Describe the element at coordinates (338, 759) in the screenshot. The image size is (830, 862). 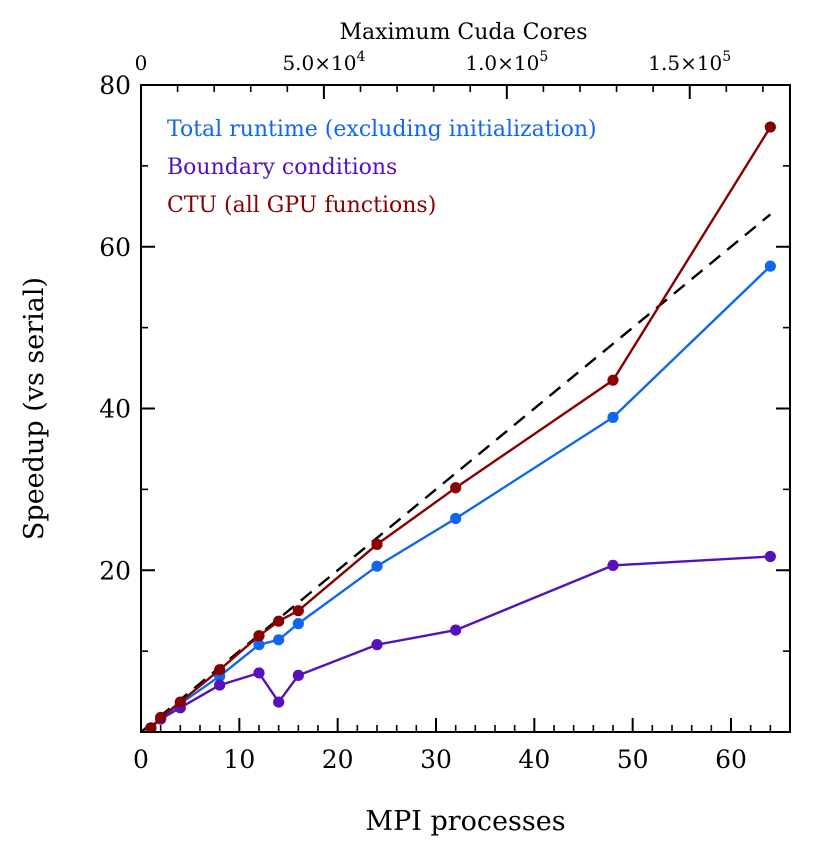
I see `x-tick-label: 20` at that location.